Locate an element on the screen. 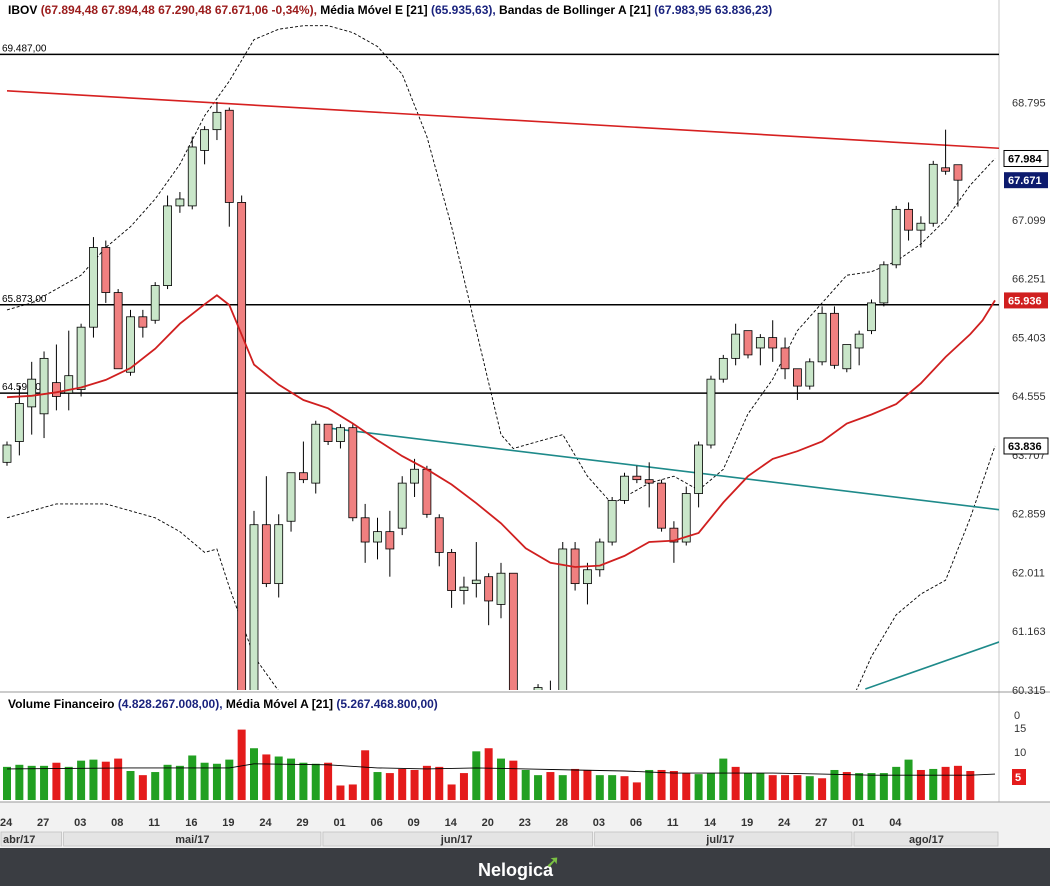 The height and width of the screenshot is (886, 1050). brand-logo-text: Nelogica is located at coordinates (516, 870).